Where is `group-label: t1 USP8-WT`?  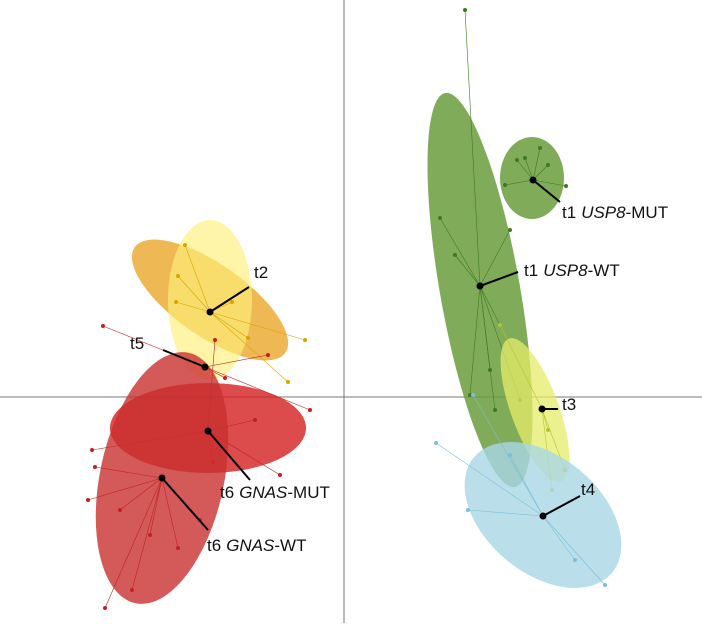
group-label: t1 USP8-WT is located at coordinates (572, 270).